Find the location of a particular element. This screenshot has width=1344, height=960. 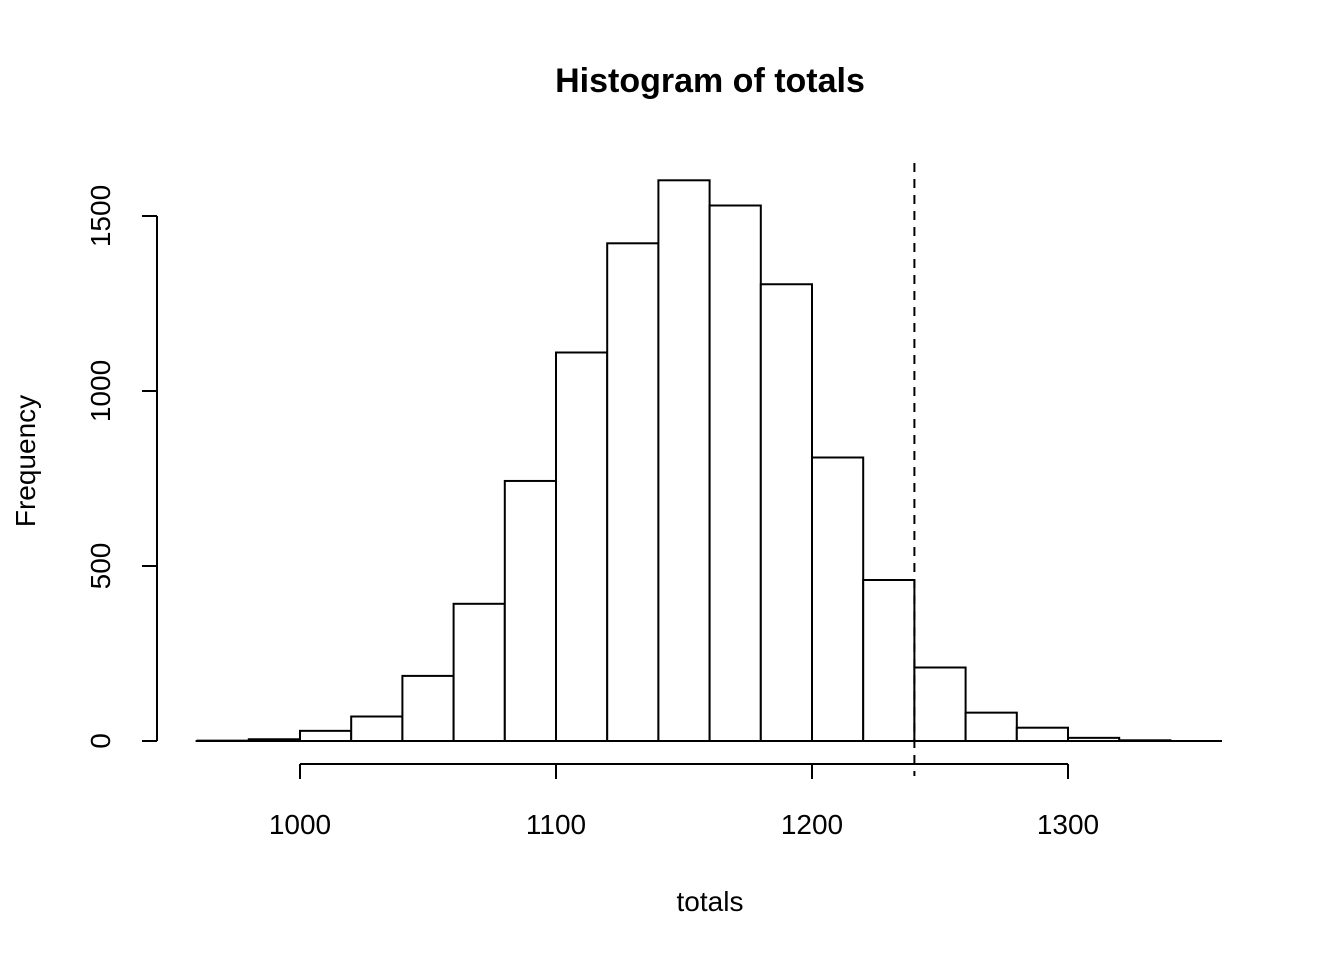

chart-title: Histogram of totals is located at coordinates (710, 81).